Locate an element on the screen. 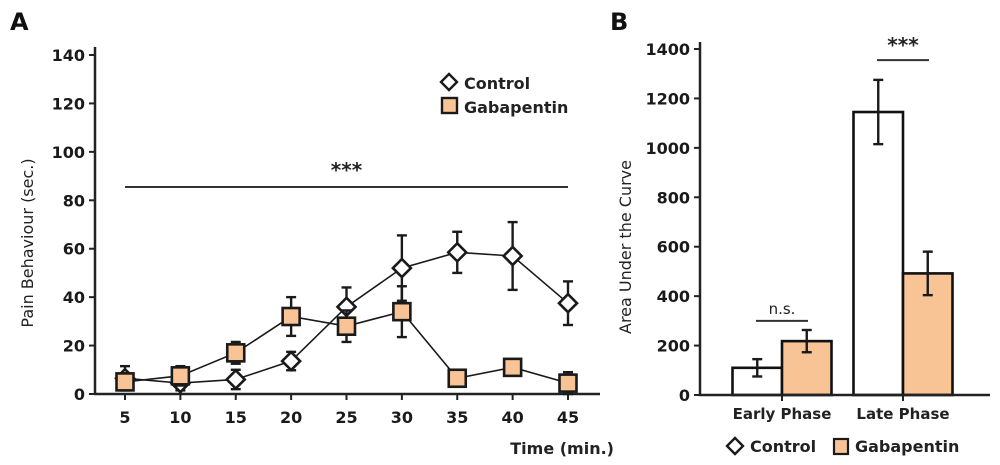 The width and height of the screenshot is (1000, 465). y-tick-label: 100 is located at coordinates (68, 152).